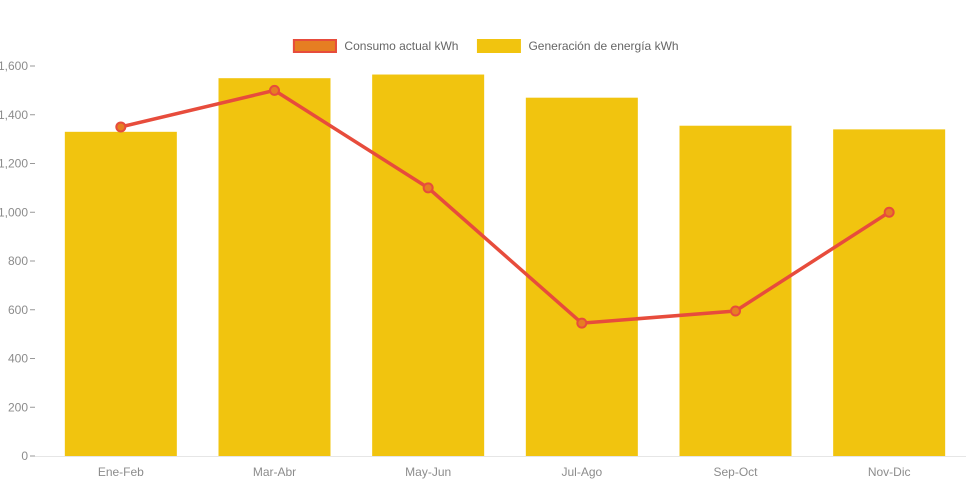 This screenshot has width=971, height=485. What do you see at coordinates (14, 115) in the screenshot?
I see `y-axis-label: 1,400` at bounding box center [14, 115].